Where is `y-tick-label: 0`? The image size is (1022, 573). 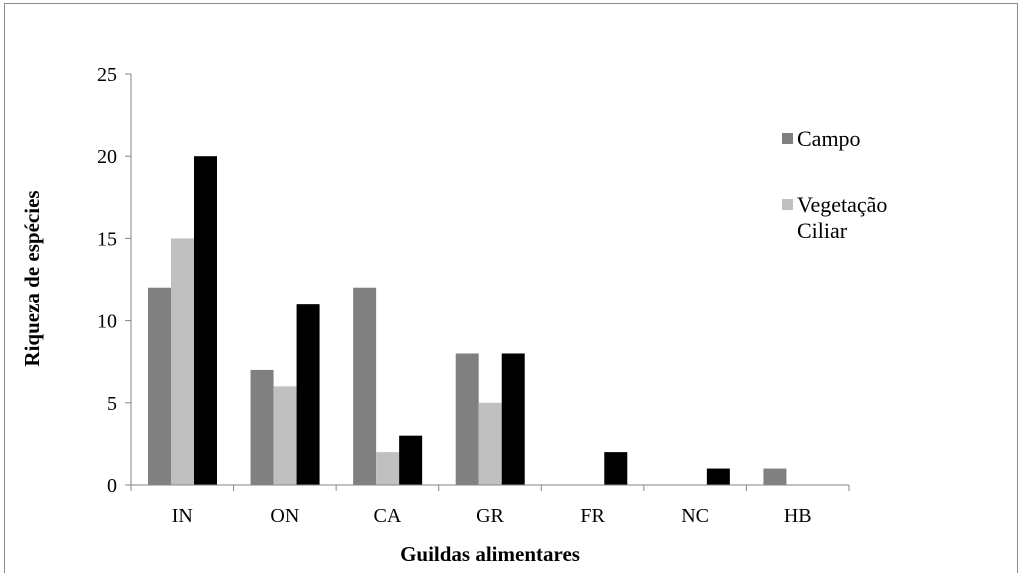 y-tick-label: 0 is located at coordinates (112, 486).